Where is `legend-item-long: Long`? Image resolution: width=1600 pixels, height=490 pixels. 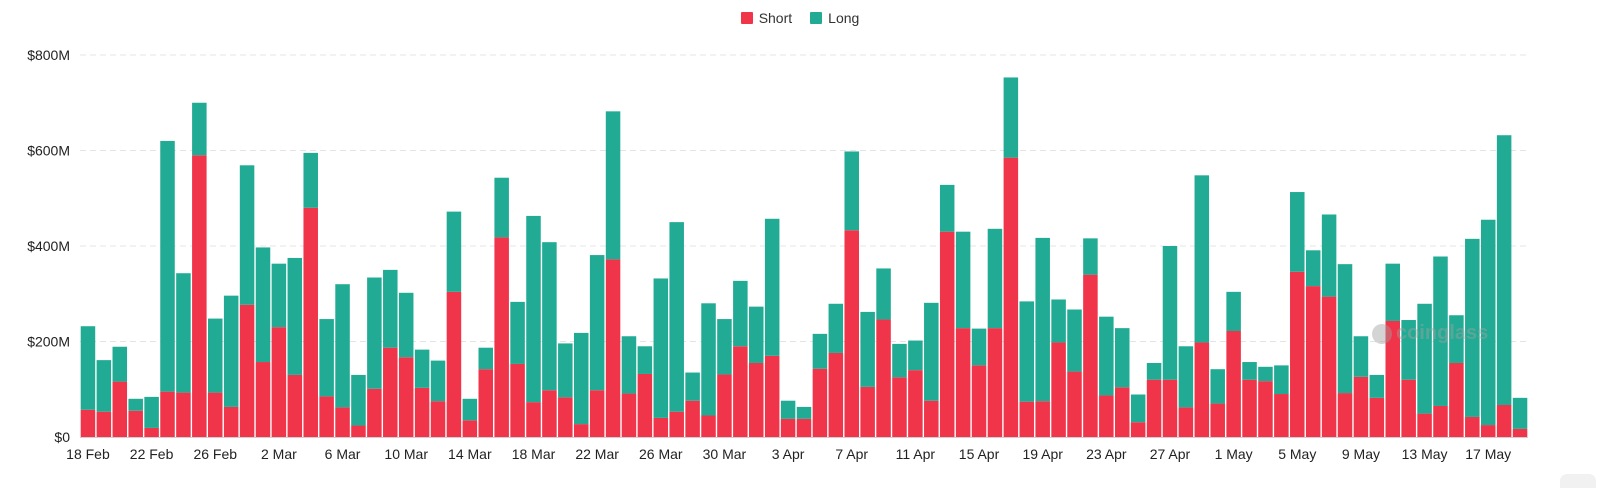 legend-item-long: Long is located at coordinates (834, 18).